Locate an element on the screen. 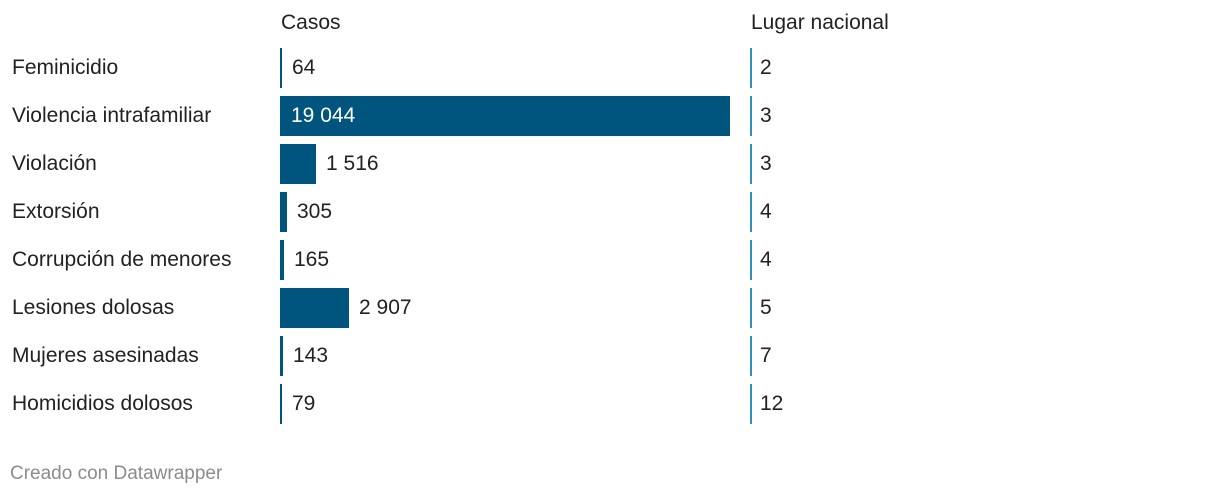 This screenshot has height=500, width=1220. table-row: Violencia intrafamiliar 19 044 3 is located at coordinates (610, 116).